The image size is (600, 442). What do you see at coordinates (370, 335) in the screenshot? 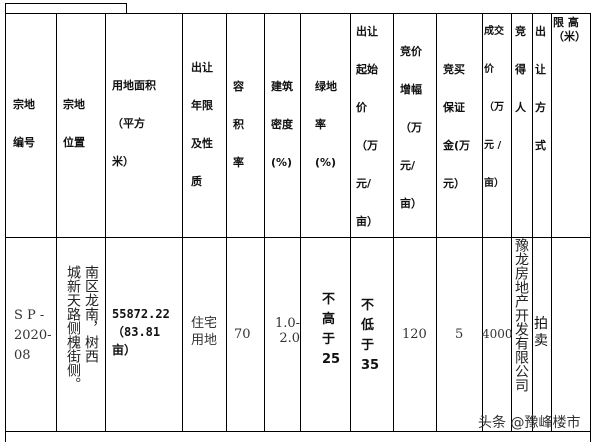
I see `cell-start-price: 不 低 于 35` at bounding box center [370, 335].